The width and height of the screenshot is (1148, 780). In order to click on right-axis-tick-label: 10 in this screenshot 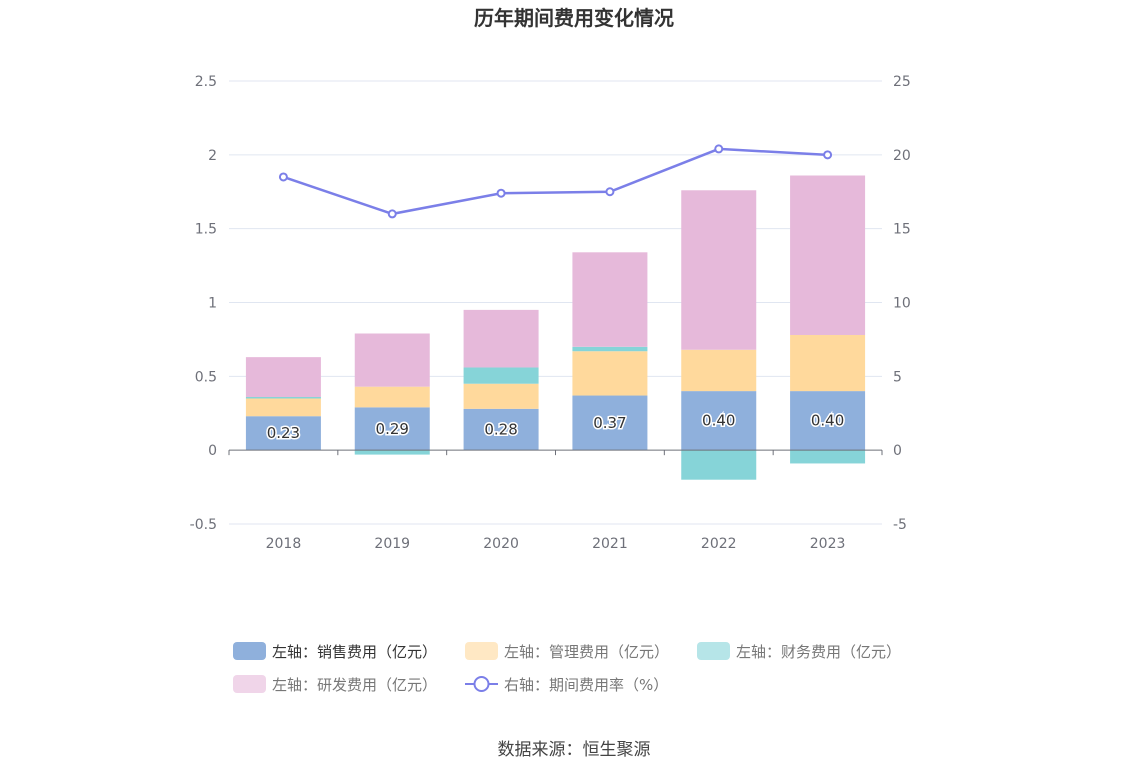, I will do `click(902, 304)`.